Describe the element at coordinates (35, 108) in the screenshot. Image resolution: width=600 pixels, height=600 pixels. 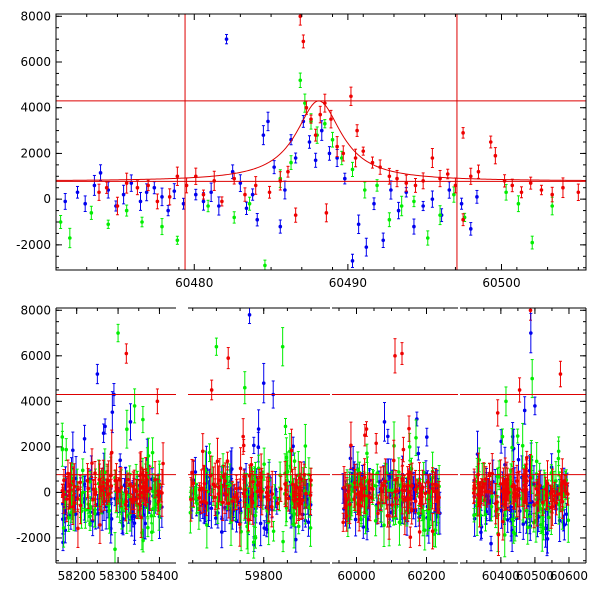
I see `y-tick-label: 4000` at that location.